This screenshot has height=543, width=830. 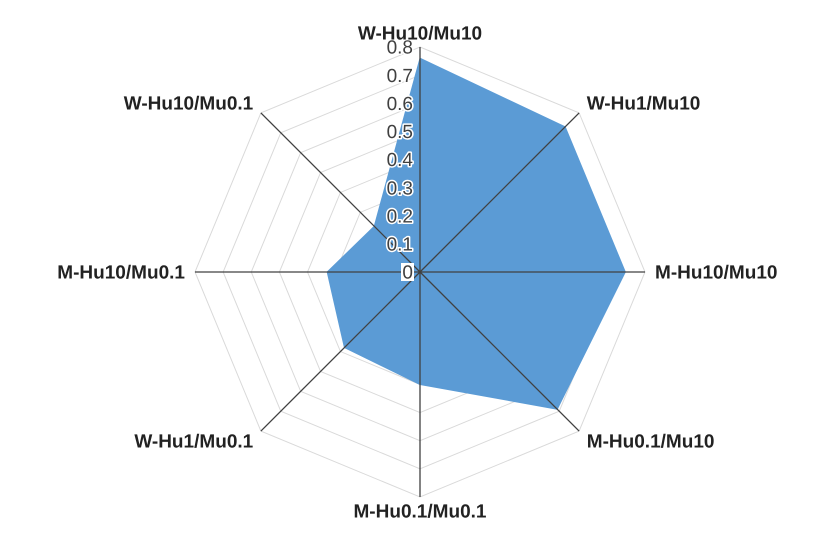 I want to click on spoke-label: M-Hu0.1/Mu0.1, so click(x=420, y=512).